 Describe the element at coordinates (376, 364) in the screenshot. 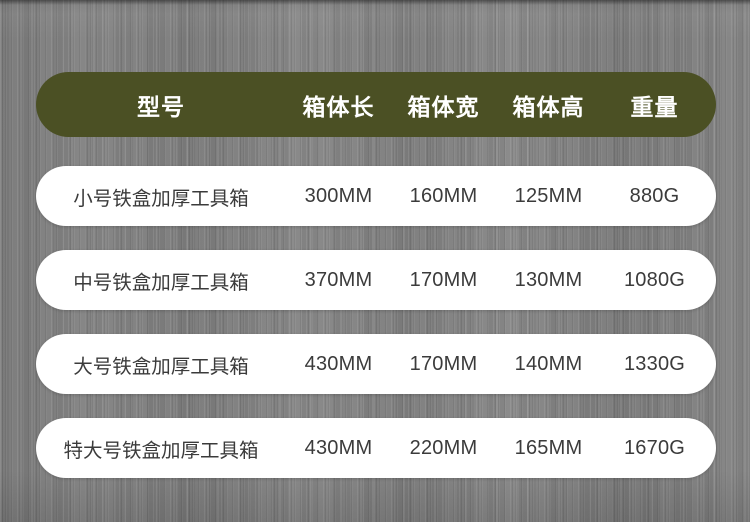

I see `table-row: 大号铁盒加厚工具箱 430MM 170MM 140MM 1330G` at that location.